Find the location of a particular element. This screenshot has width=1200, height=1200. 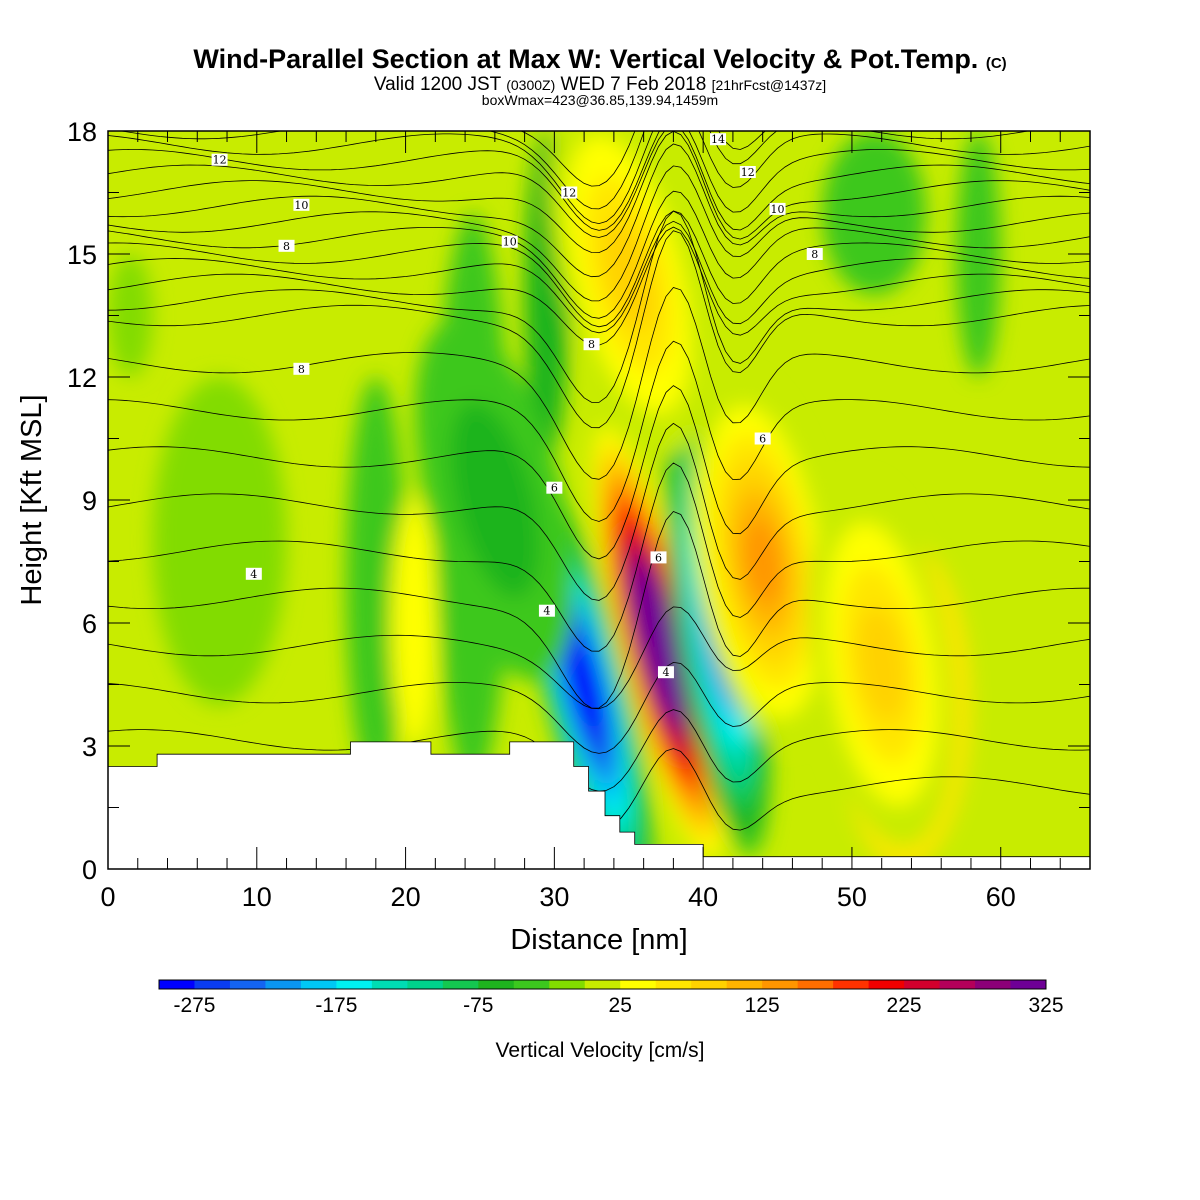

colorbar-tick-label: 325 is located at coordinates (1045, 1005).